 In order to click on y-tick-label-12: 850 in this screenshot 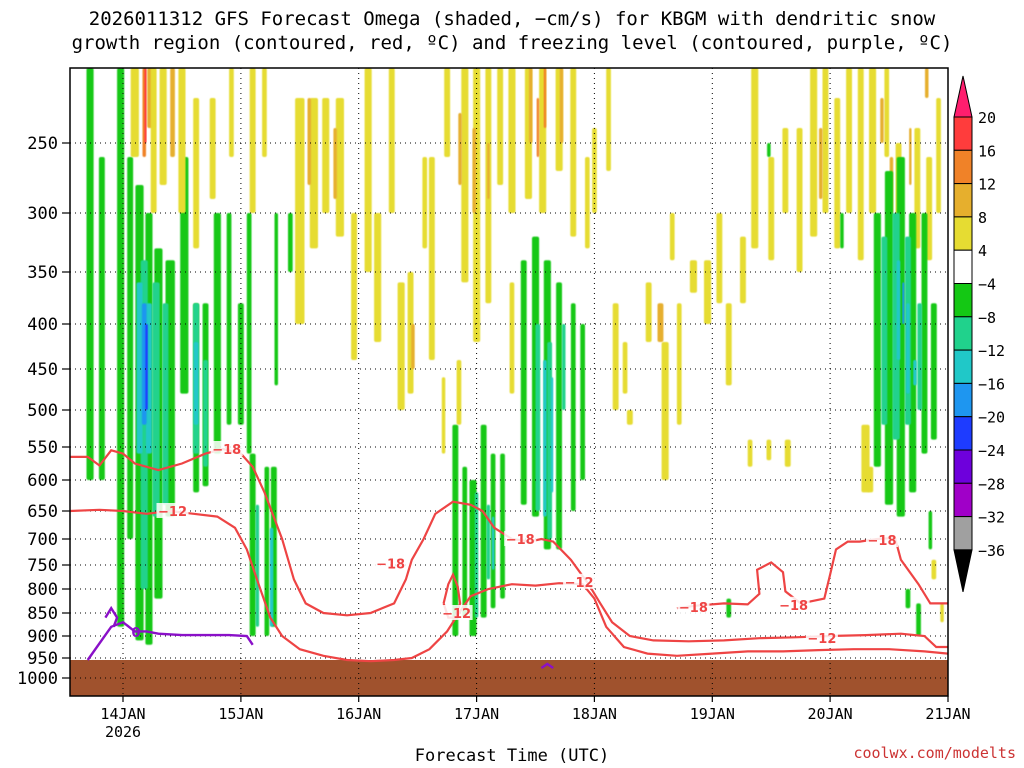, I will do `click(42, 614)`.